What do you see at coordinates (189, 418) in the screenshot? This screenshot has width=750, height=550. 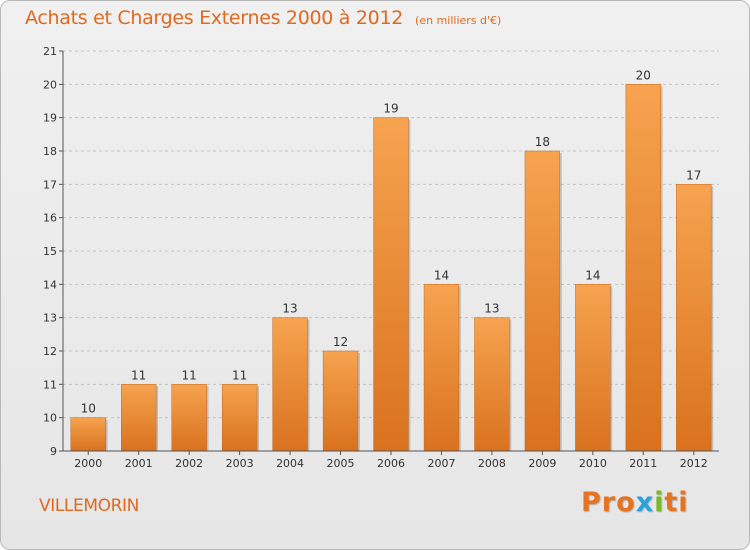 I see `bar-2002` at bounding box center [189, 418].